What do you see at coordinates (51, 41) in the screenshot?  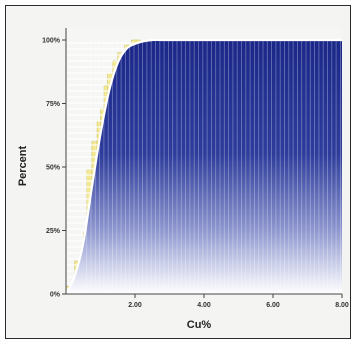 I see `y-tick-label: 100%` at bounding box center [51, 41].